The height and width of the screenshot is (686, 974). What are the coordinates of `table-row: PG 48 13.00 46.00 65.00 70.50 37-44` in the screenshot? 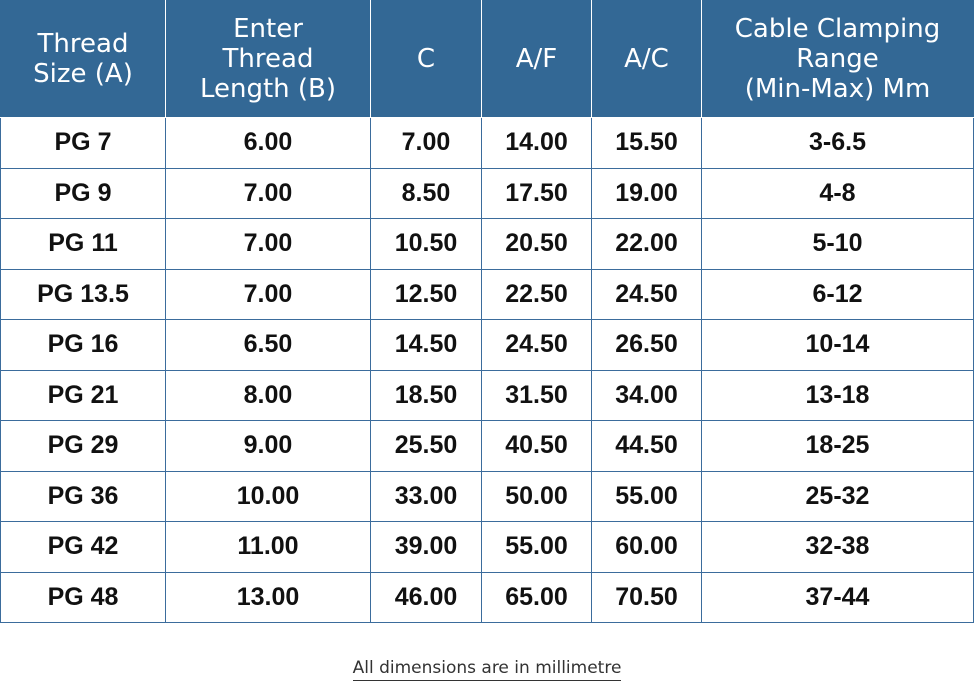 It's located at (487, 597).